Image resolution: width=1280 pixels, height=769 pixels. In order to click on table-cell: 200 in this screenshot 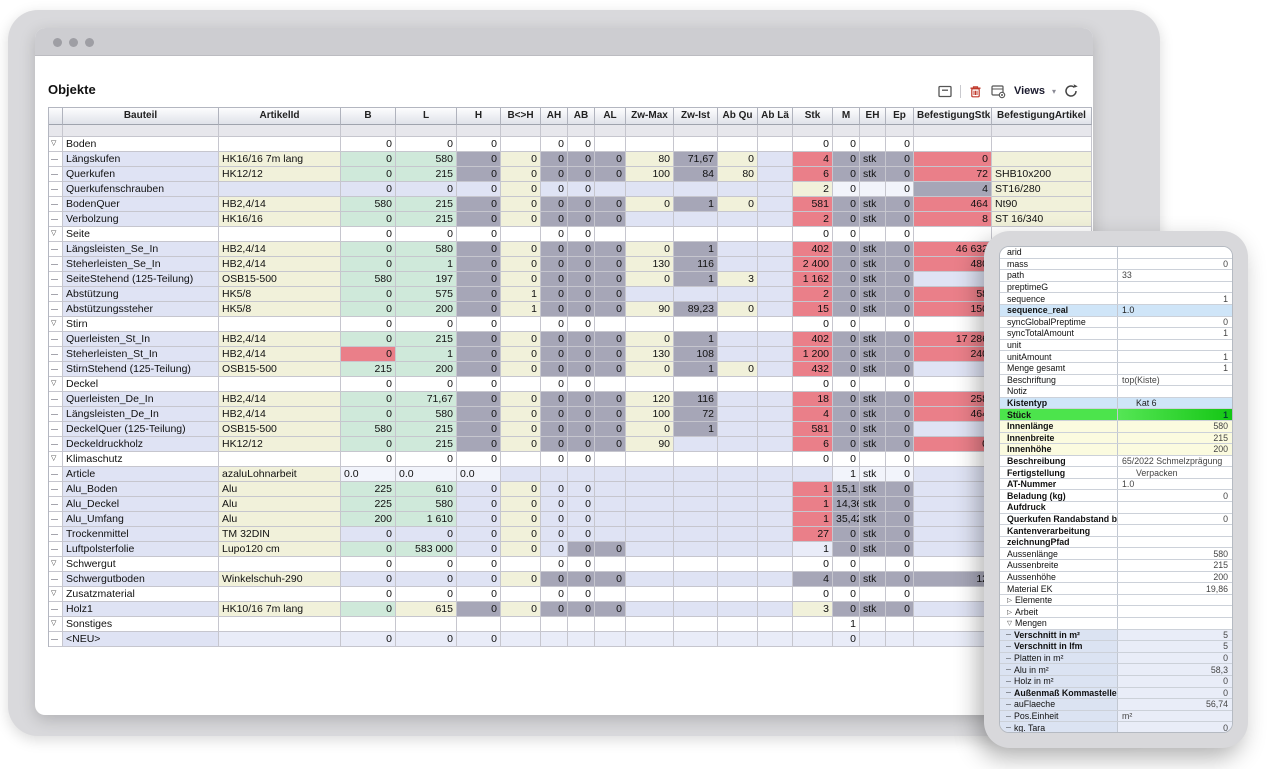, I will do `click(368, 519)`.